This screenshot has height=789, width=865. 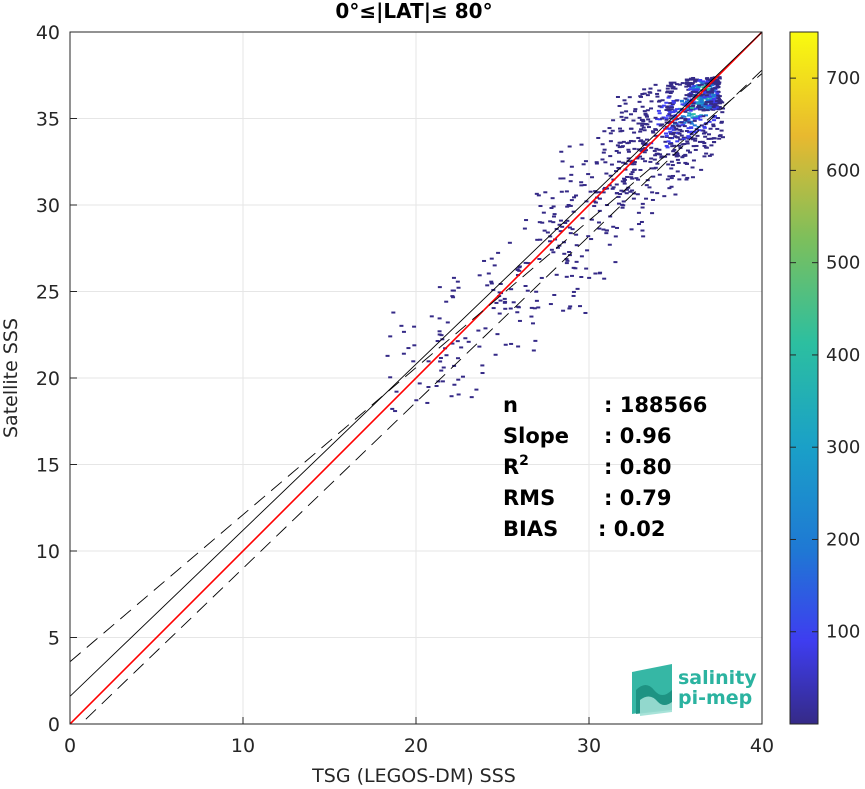 What do you see at coordinates (824, 378) in the screenshot?
I see `colorbar: 100 200 300 400 500 600 700` at bounding box center [824, 378].